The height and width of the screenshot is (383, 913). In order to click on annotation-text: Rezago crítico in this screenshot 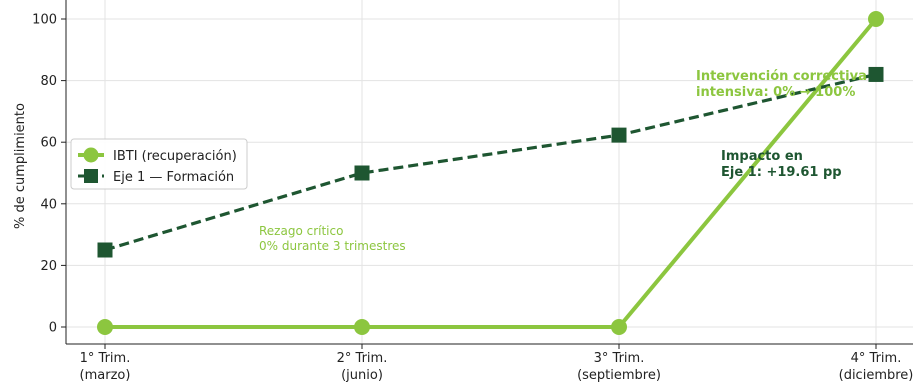, I will do `click(301, 231)`.